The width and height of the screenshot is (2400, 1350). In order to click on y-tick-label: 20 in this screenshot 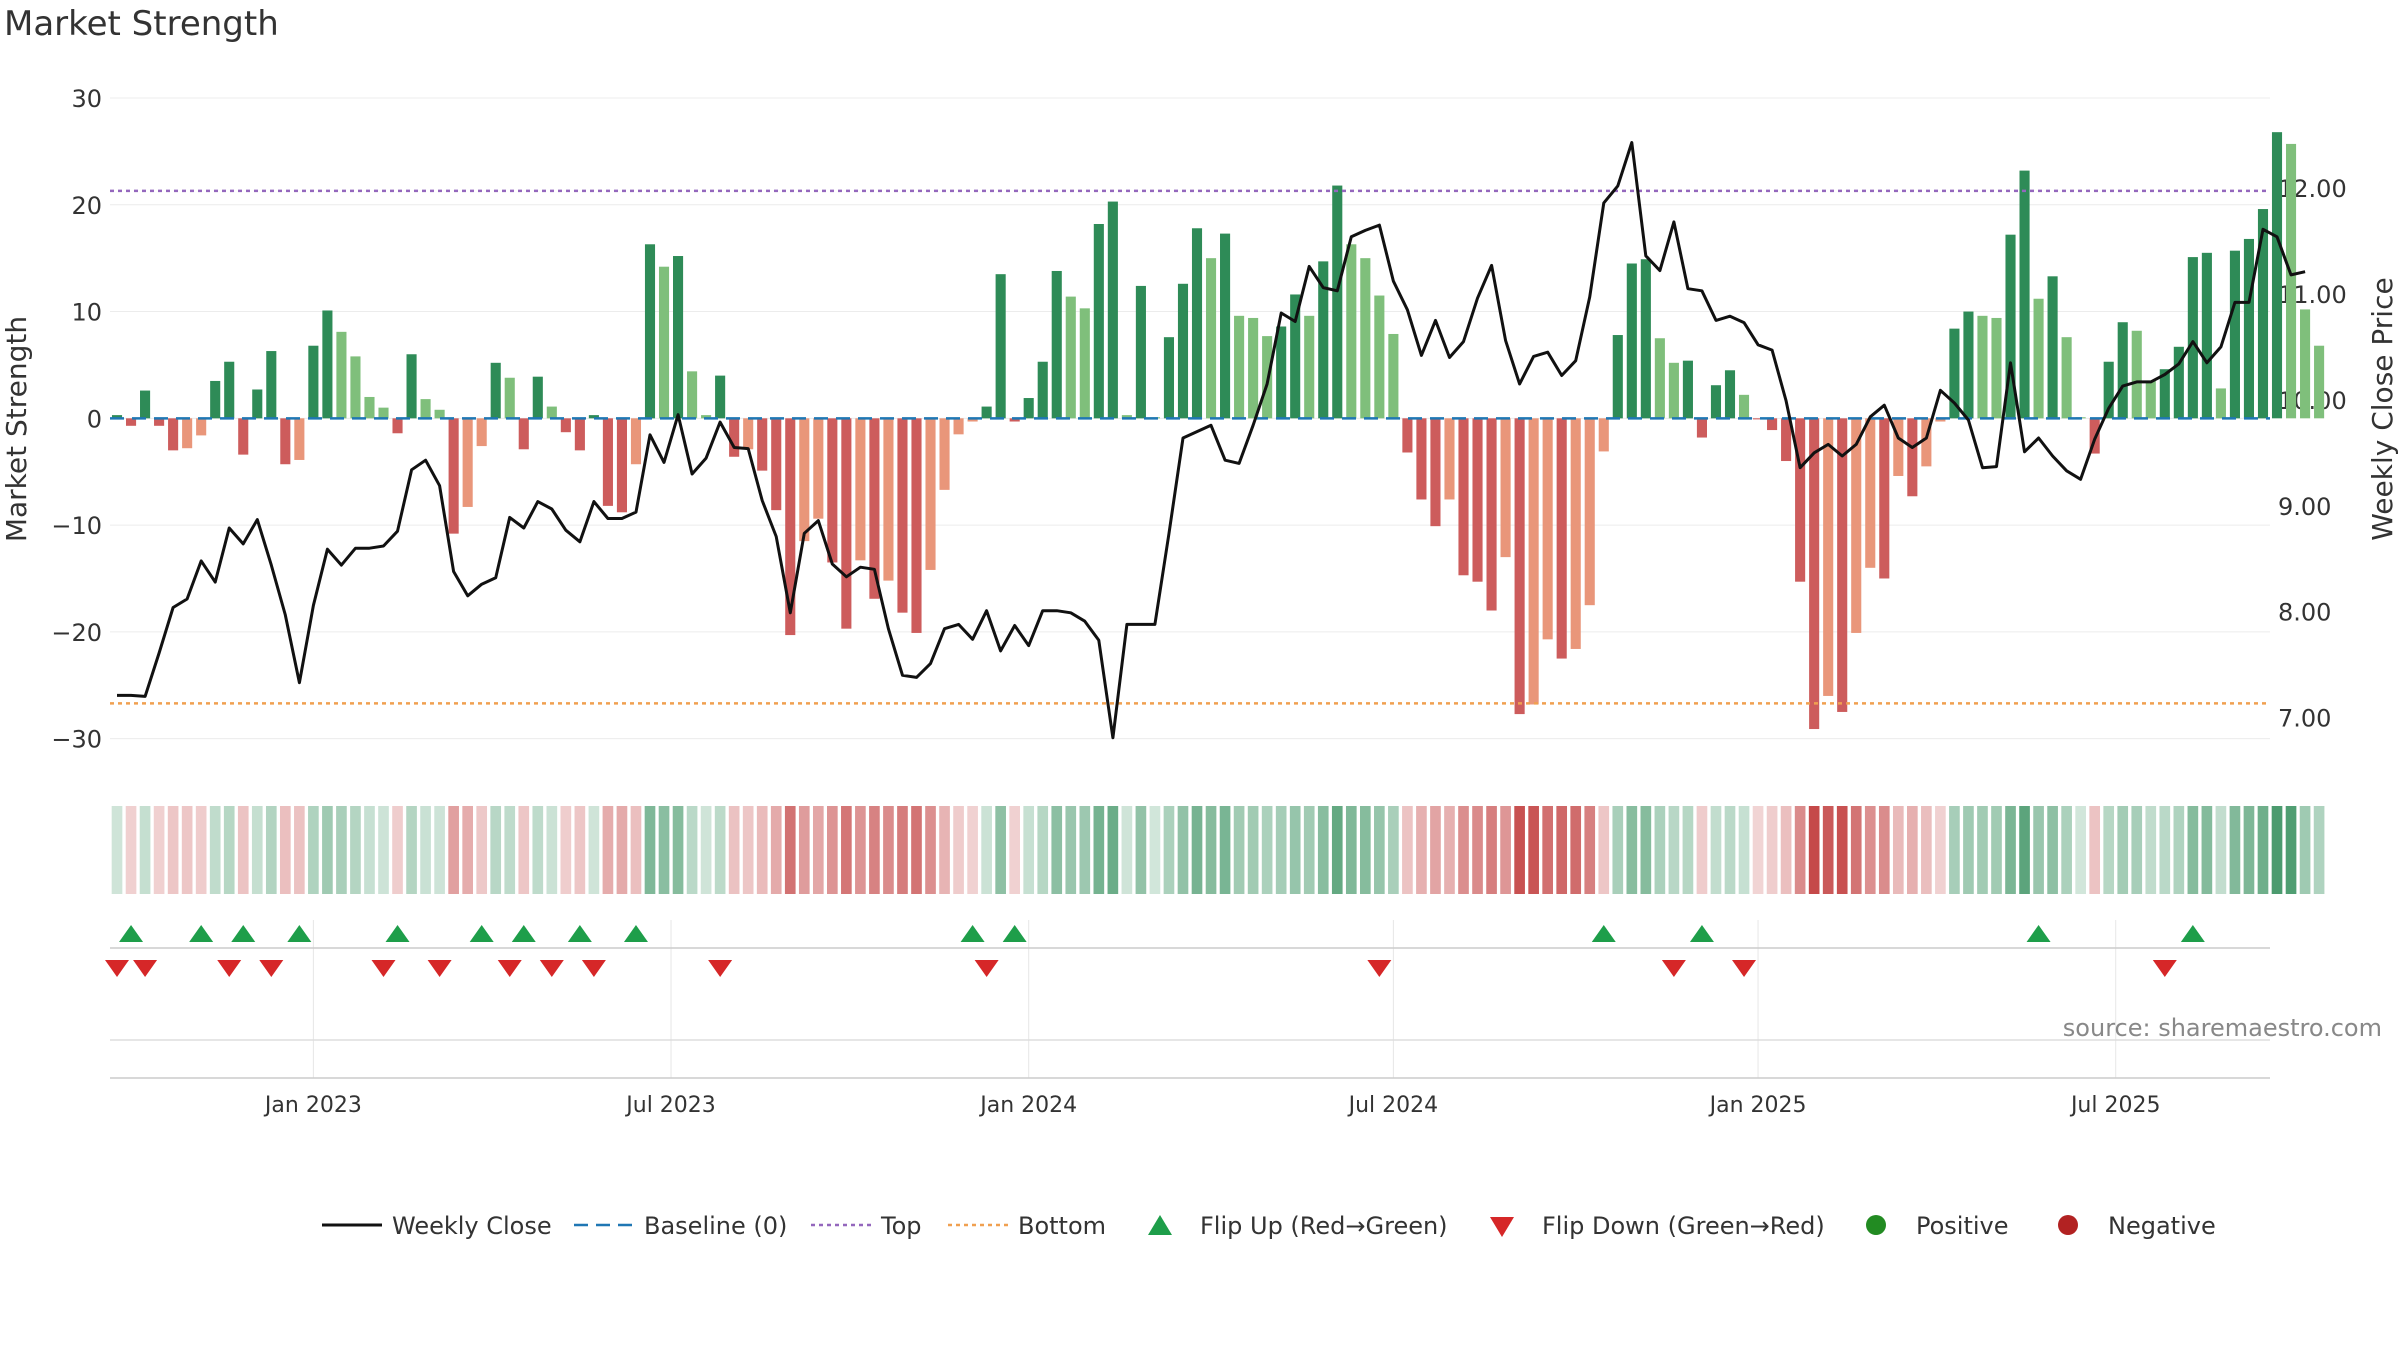, I will do `click(86, 206)`.